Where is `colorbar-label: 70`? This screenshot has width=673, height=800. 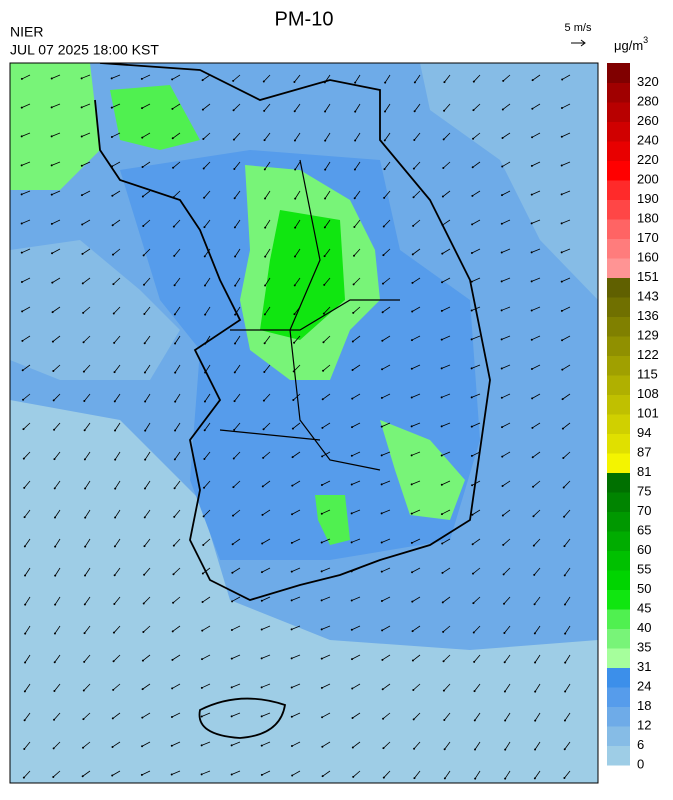
colorbar-label: 70 is located at coordinates (644, 510).